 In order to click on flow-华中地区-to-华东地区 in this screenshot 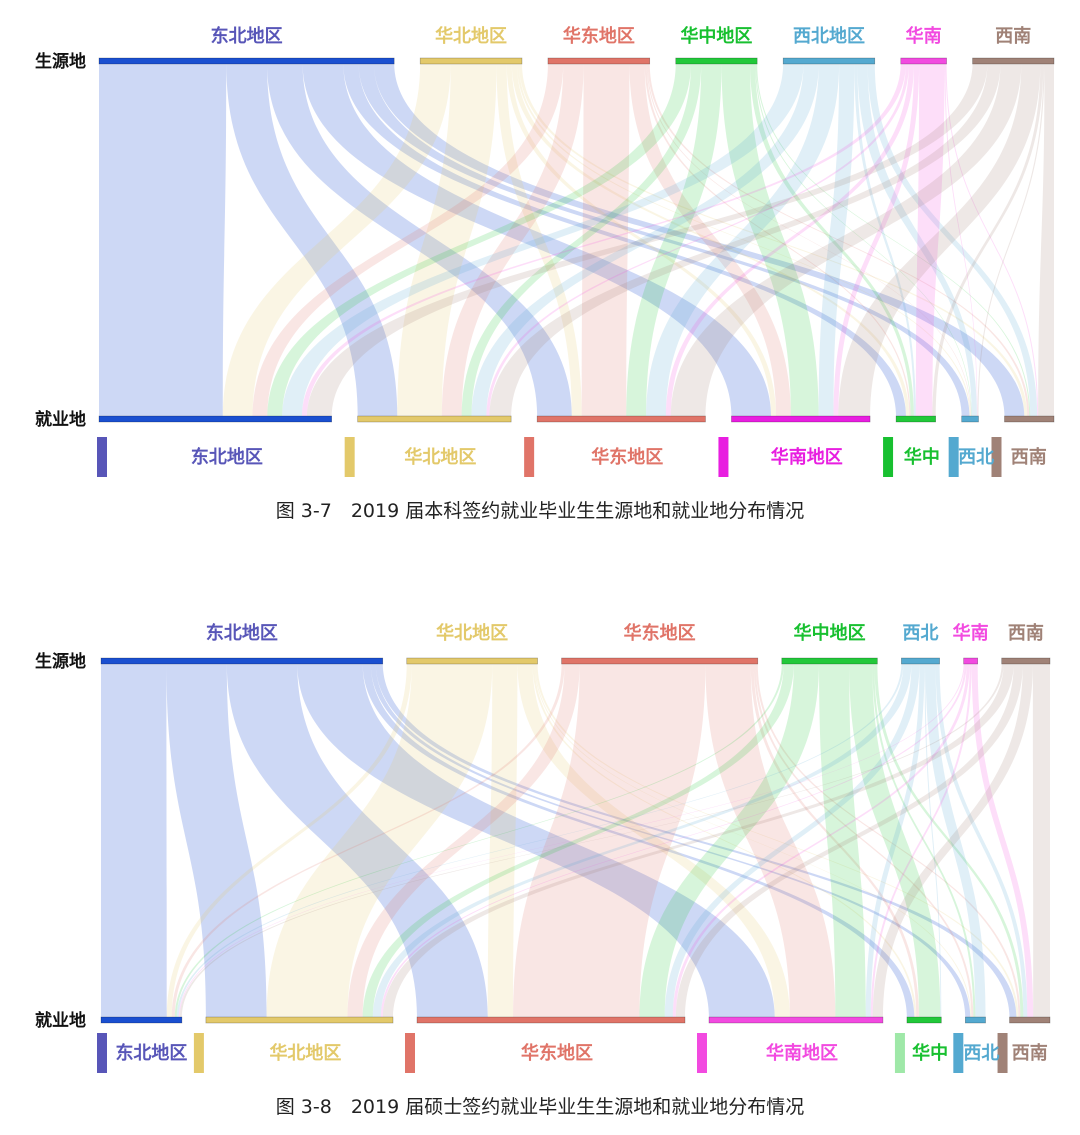, I will do `click(674, 240)`.